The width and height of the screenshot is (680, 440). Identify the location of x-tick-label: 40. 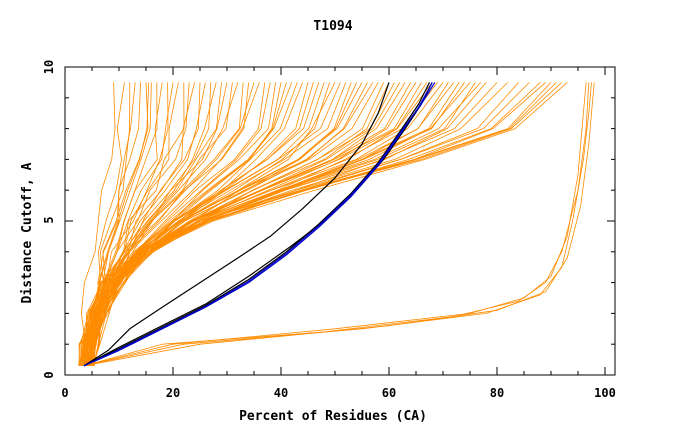
(281, 393).